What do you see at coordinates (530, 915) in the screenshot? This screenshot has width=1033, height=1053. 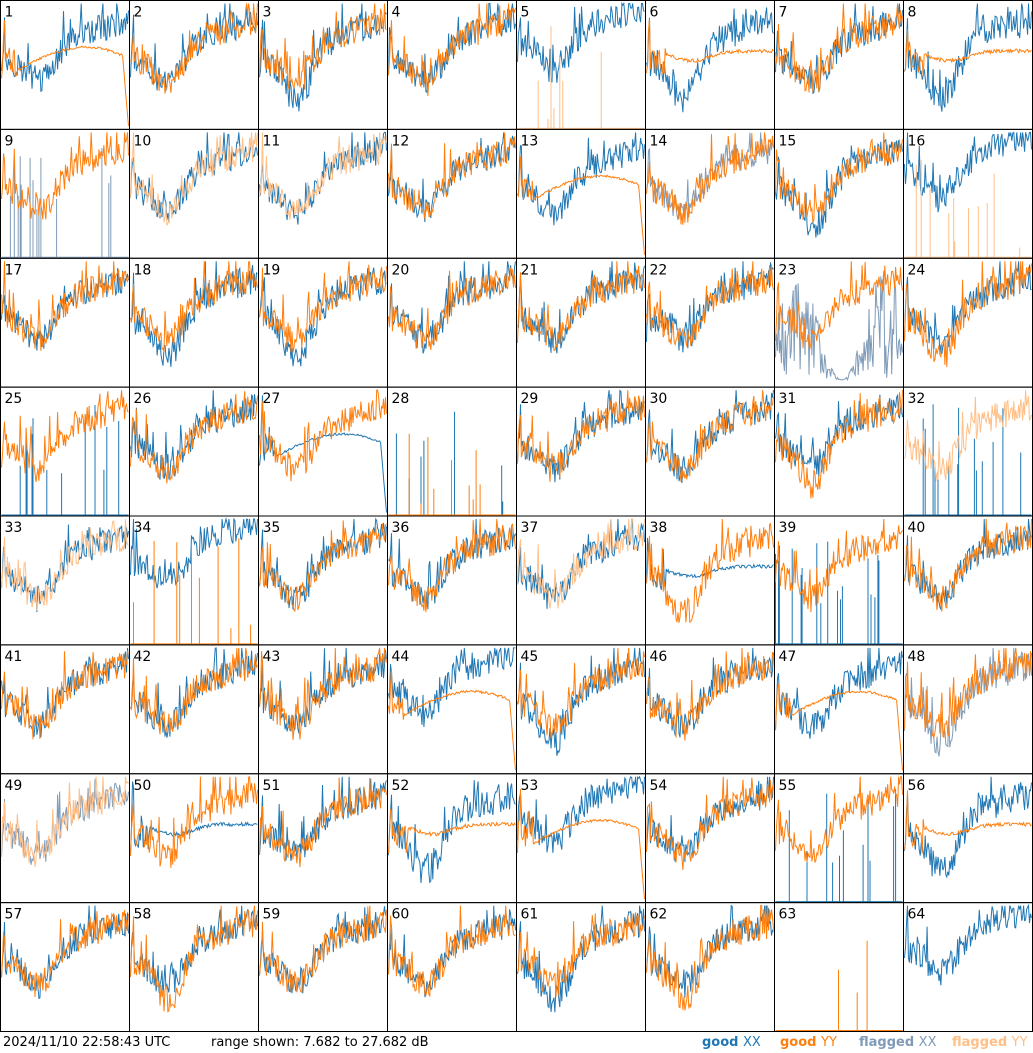 I see `panel-label-61: 61` at bounding box center [530, 915].